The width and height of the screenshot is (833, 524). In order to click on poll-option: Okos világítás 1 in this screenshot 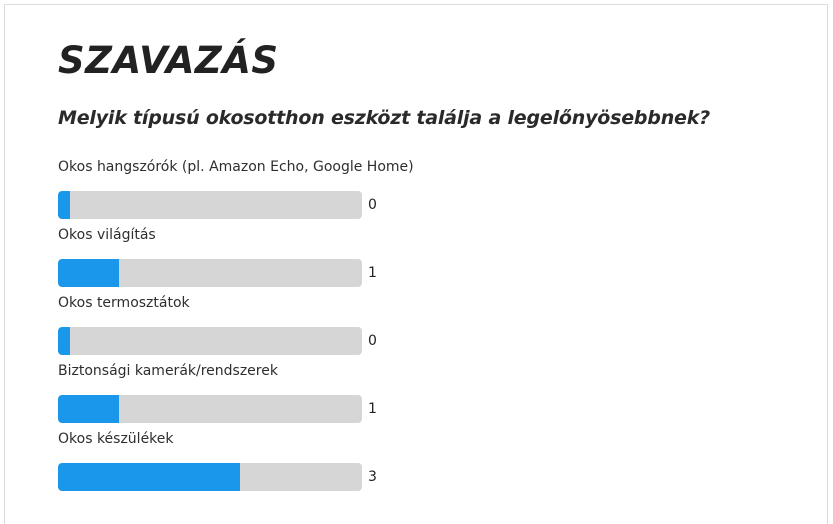, I will do `click(238, 261)`.